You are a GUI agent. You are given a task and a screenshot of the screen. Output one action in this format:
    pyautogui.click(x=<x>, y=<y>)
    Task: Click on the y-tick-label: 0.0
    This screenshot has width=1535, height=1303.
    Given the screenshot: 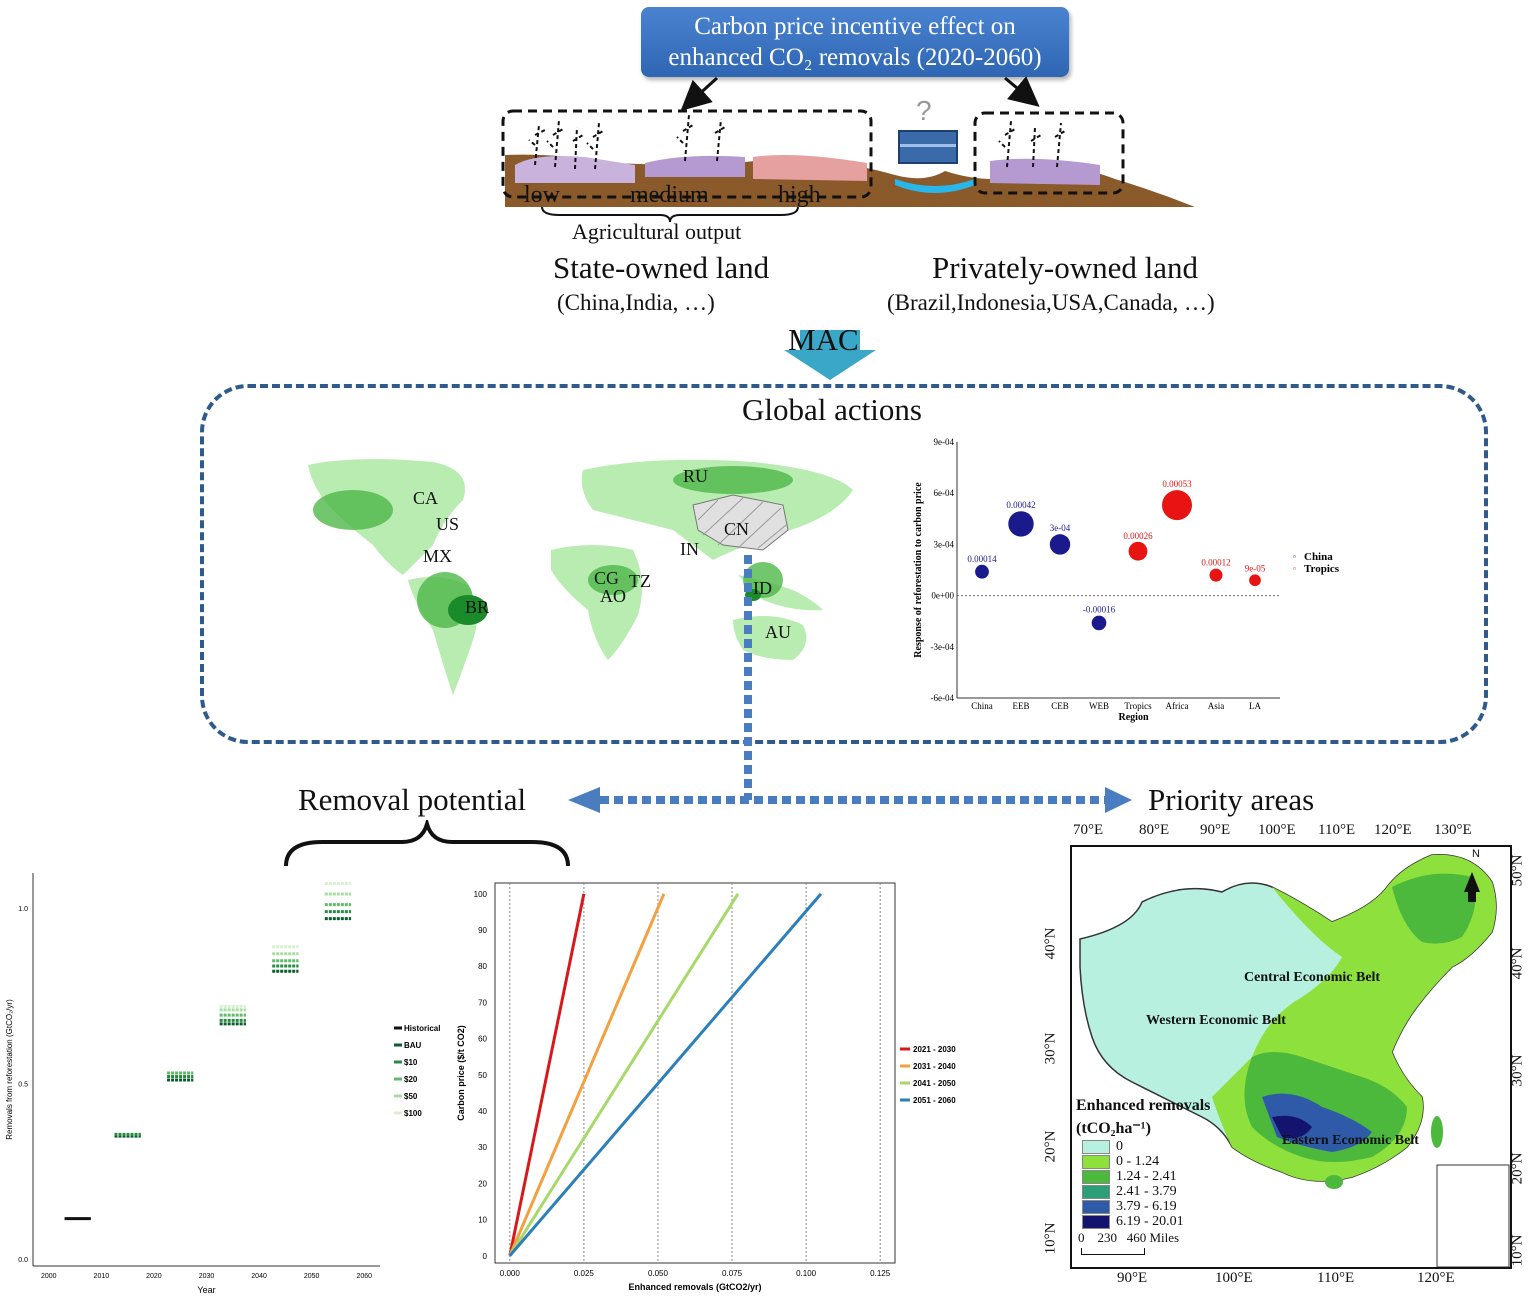 What is the action you would take?
    pyautogui.click(x=23, y=1260)
    